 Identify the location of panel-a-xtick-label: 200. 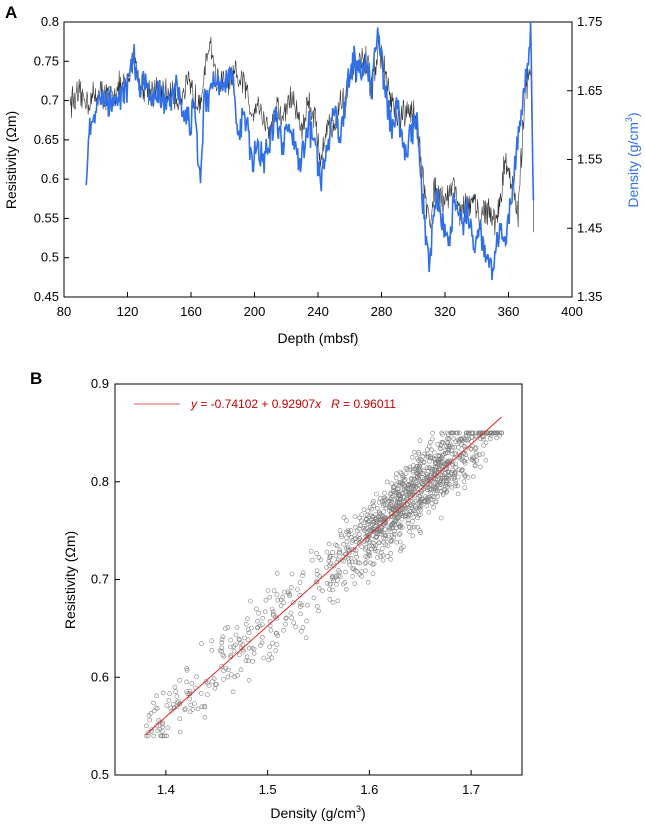
(255, 311).